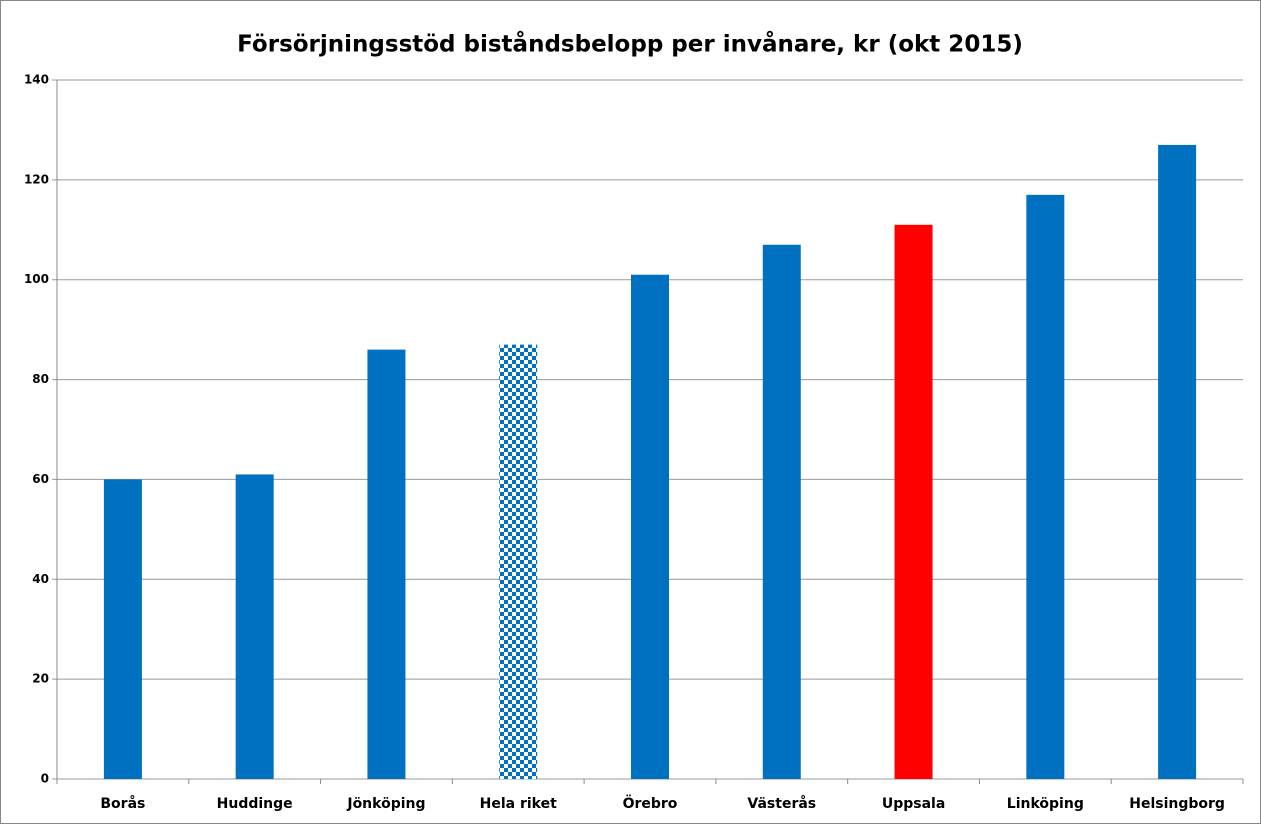  I want to click on y-tick-label: 100, so click(36, 279).